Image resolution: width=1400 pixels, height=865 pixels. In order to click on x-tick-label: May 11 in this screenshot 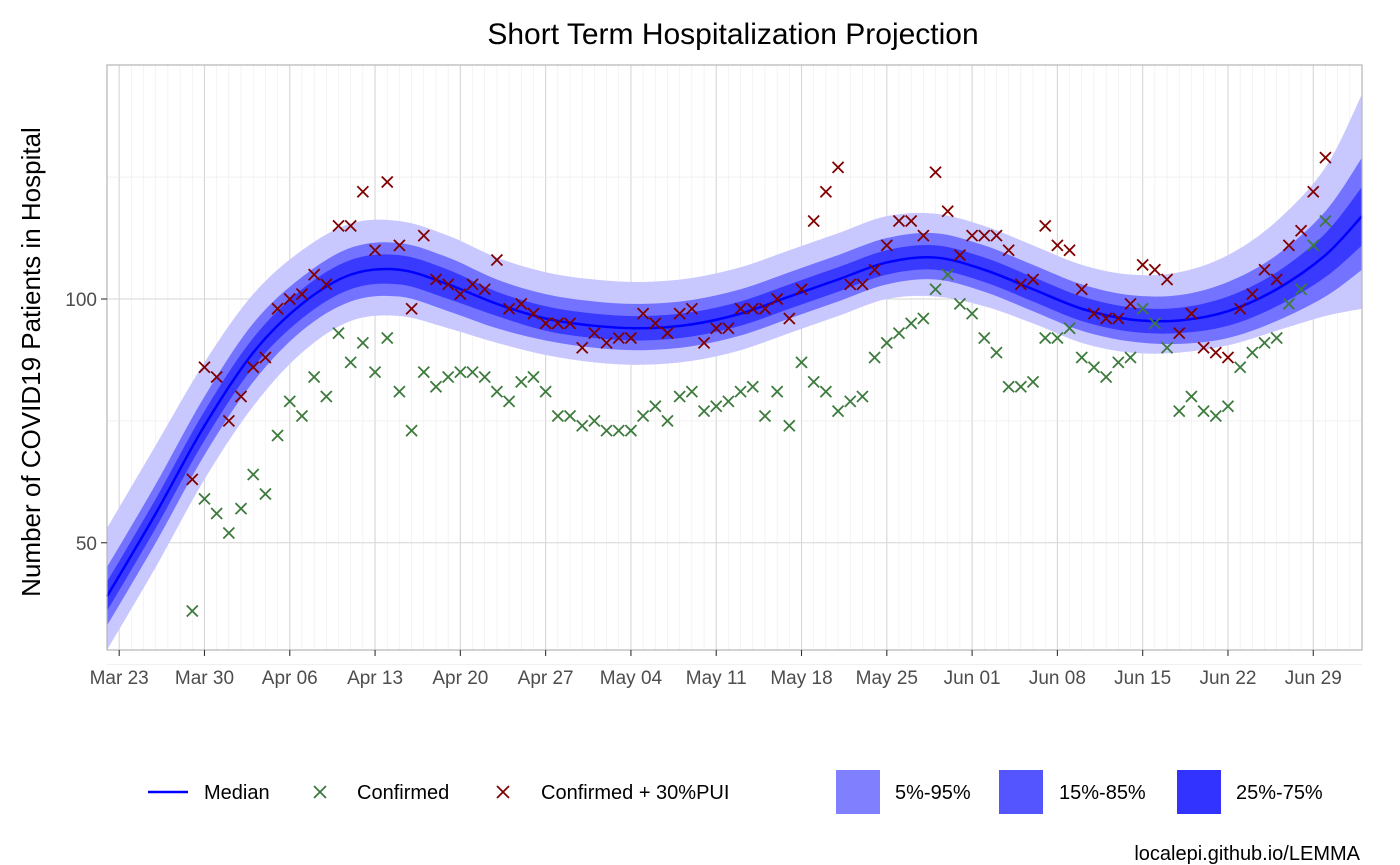, I will do `click(716, 678)`.